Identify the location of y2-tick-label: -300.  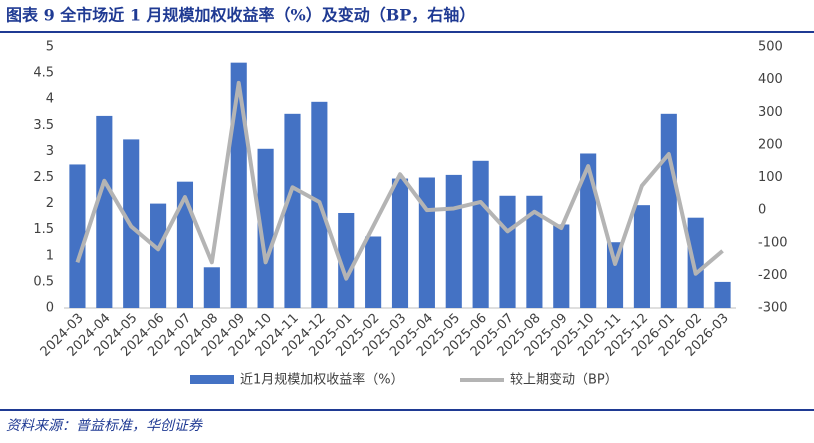
(773, 308).